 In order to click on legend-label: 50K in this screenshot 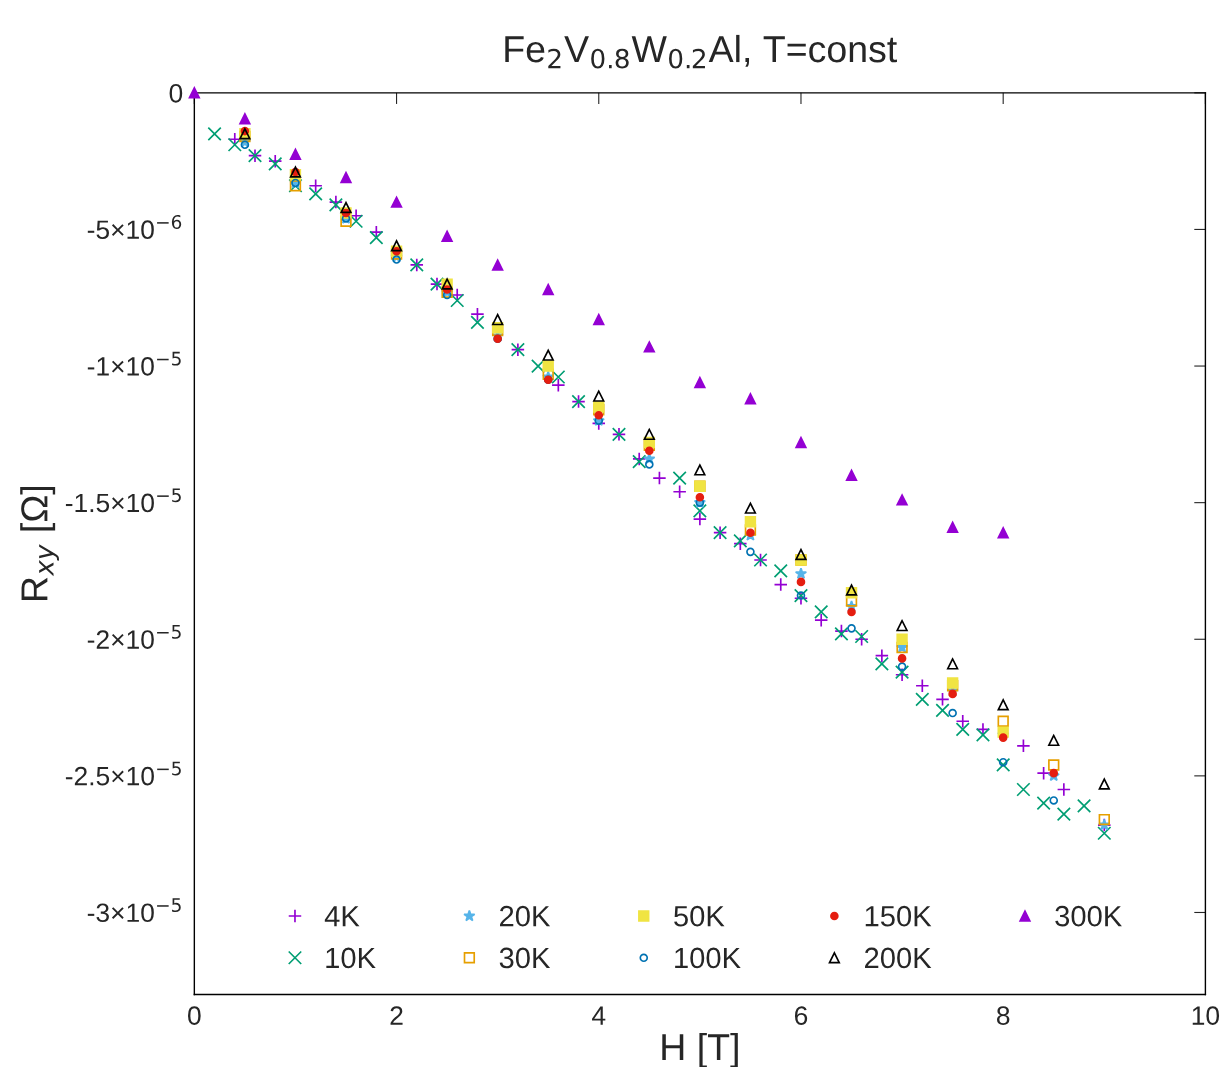, I will do `click(699, 916)`.